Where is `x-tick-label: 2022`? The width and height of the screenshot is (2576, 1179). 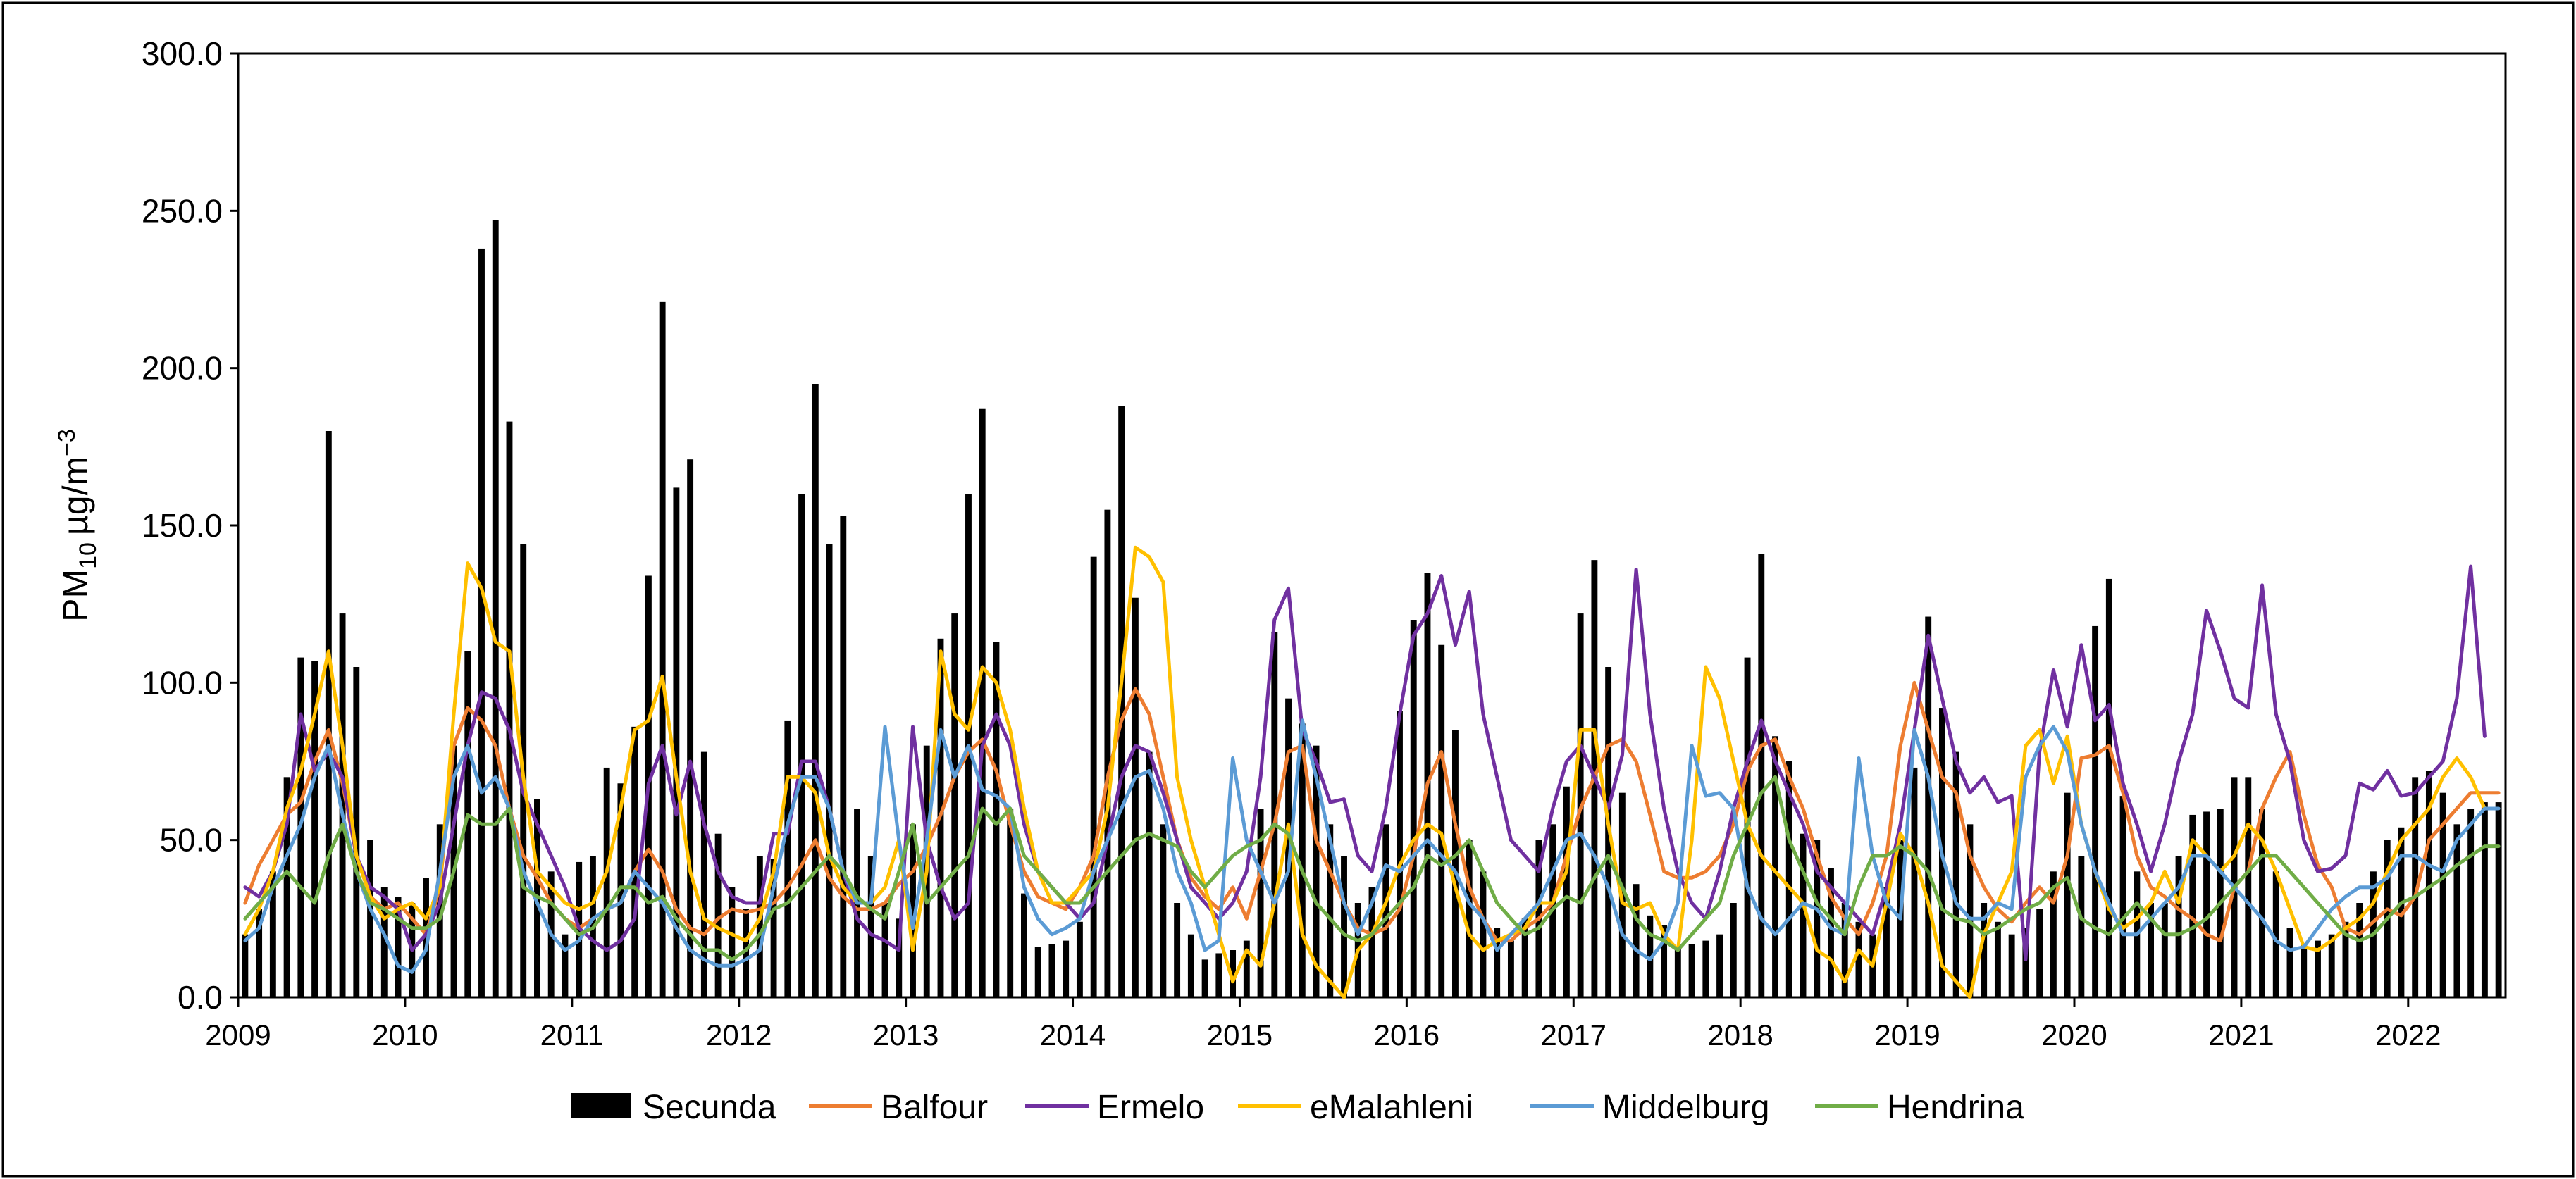 x-tick-label: 2022 is located at coordinates (2408, 1035).